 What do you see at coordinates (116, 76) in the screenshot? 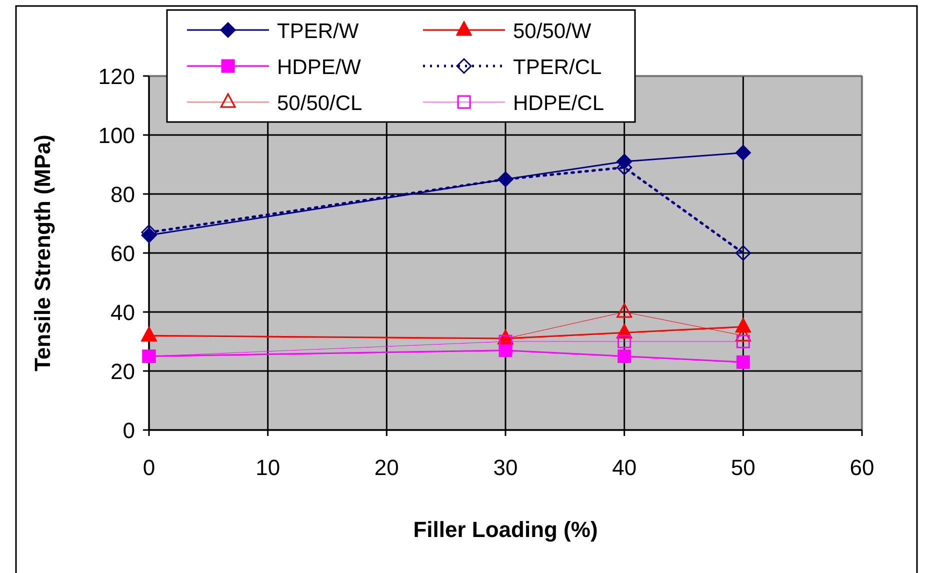
I see `y-tick-label: 120` at bounding box center [116, 76].